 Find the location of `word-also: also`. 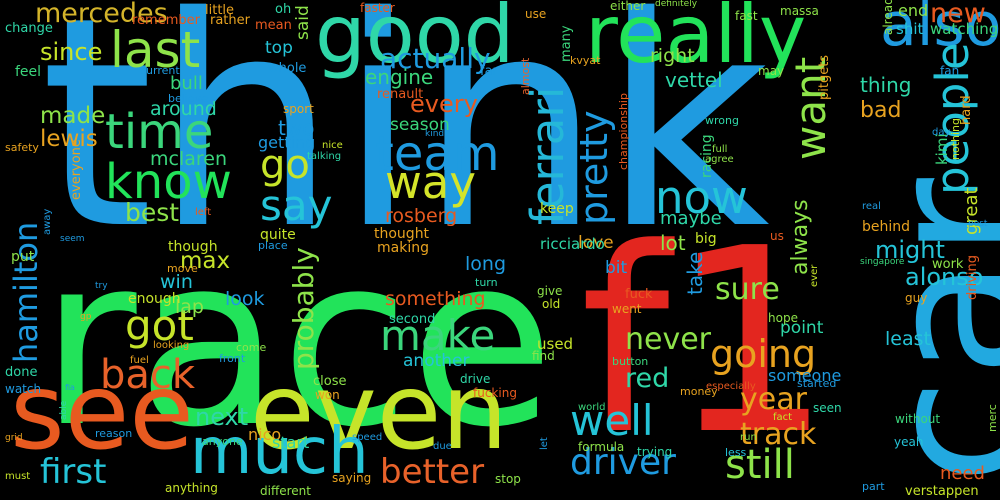

word-also: also is located at coordinates (940, 30).